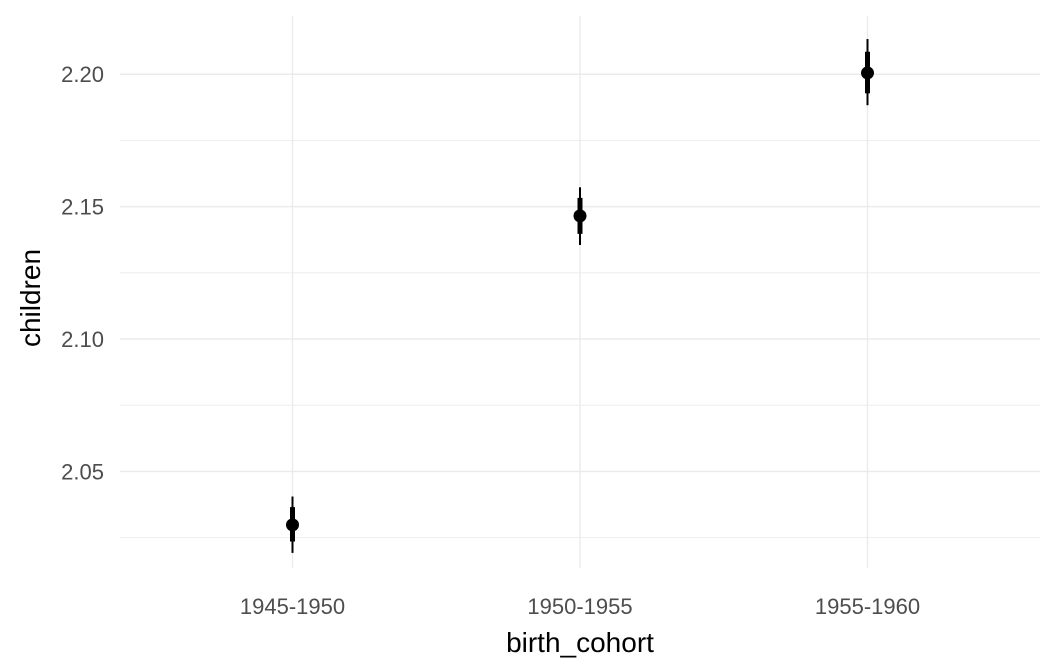 The height and width of the screenshot is (672, 1056). What do you see at coordinates (82, 339) in the screenshot?
I see `y-tick-label: 2.10` at bounding box center [82, 339].